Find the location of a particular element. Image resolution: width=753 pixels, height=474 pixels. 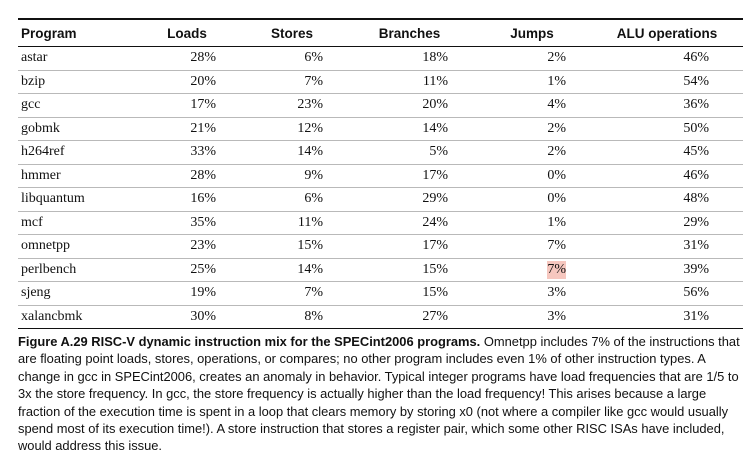

table-row: perlbench 25% 14% 15% 7% 39% is located at coordinates (380, 270).